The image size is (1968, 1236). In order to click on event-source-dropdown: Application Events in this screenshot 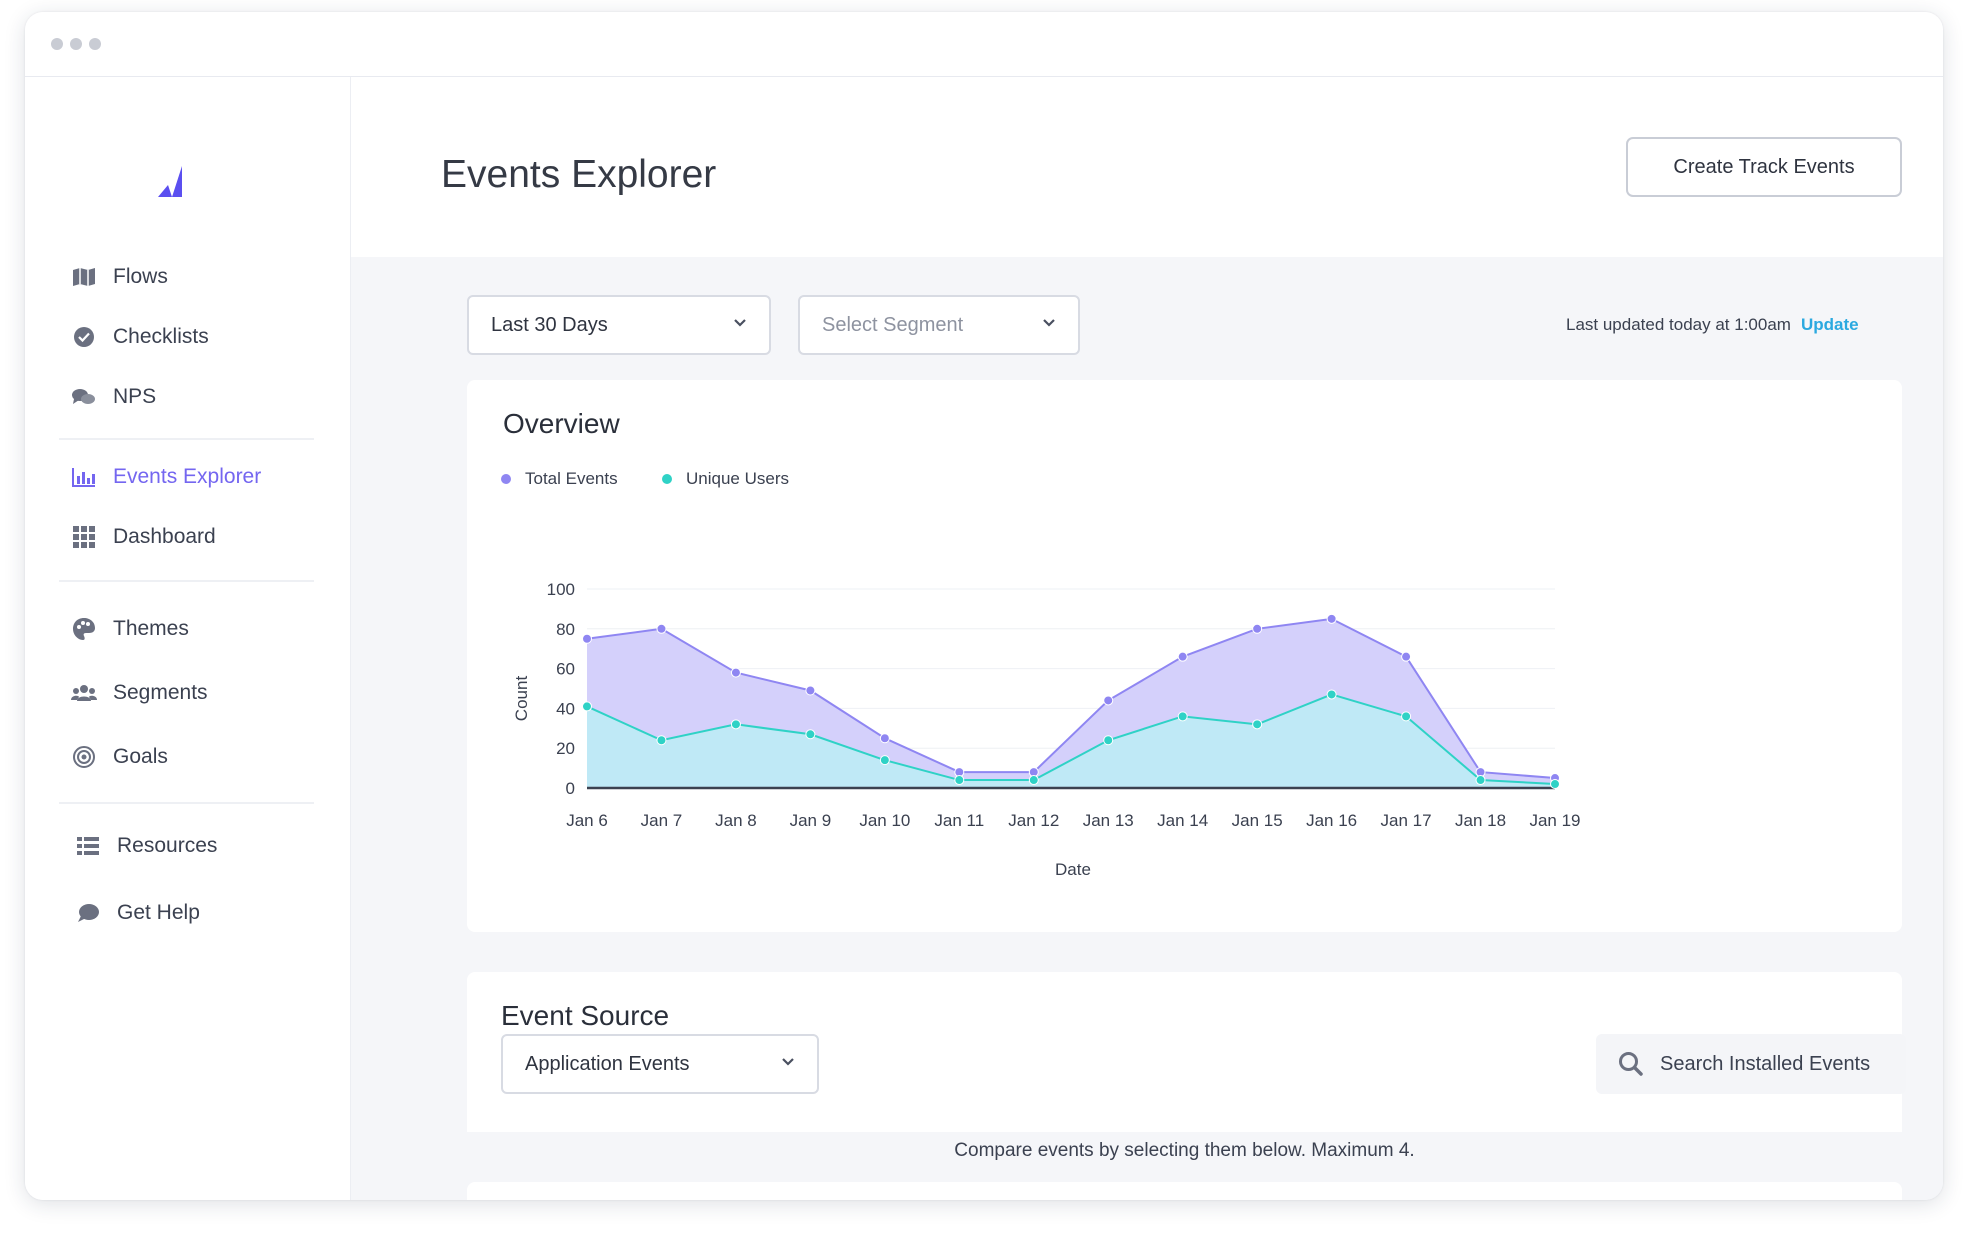, I will do `click(660, 1064)`.